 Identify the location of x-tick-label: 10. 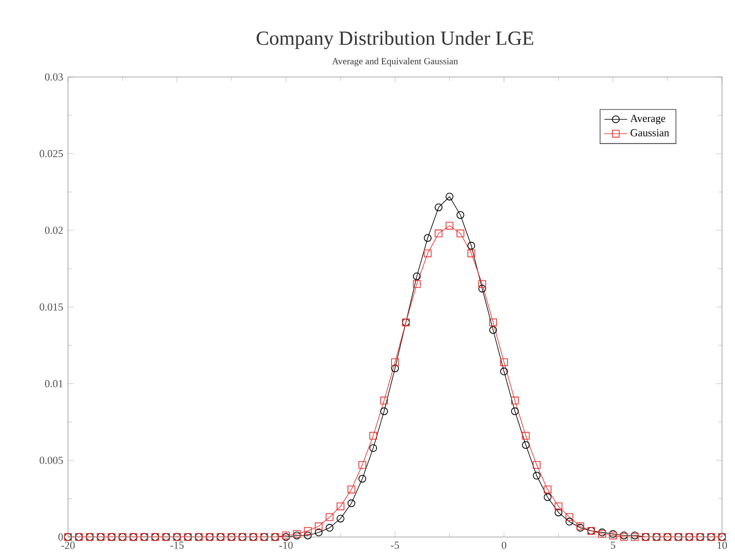
(722, 545).